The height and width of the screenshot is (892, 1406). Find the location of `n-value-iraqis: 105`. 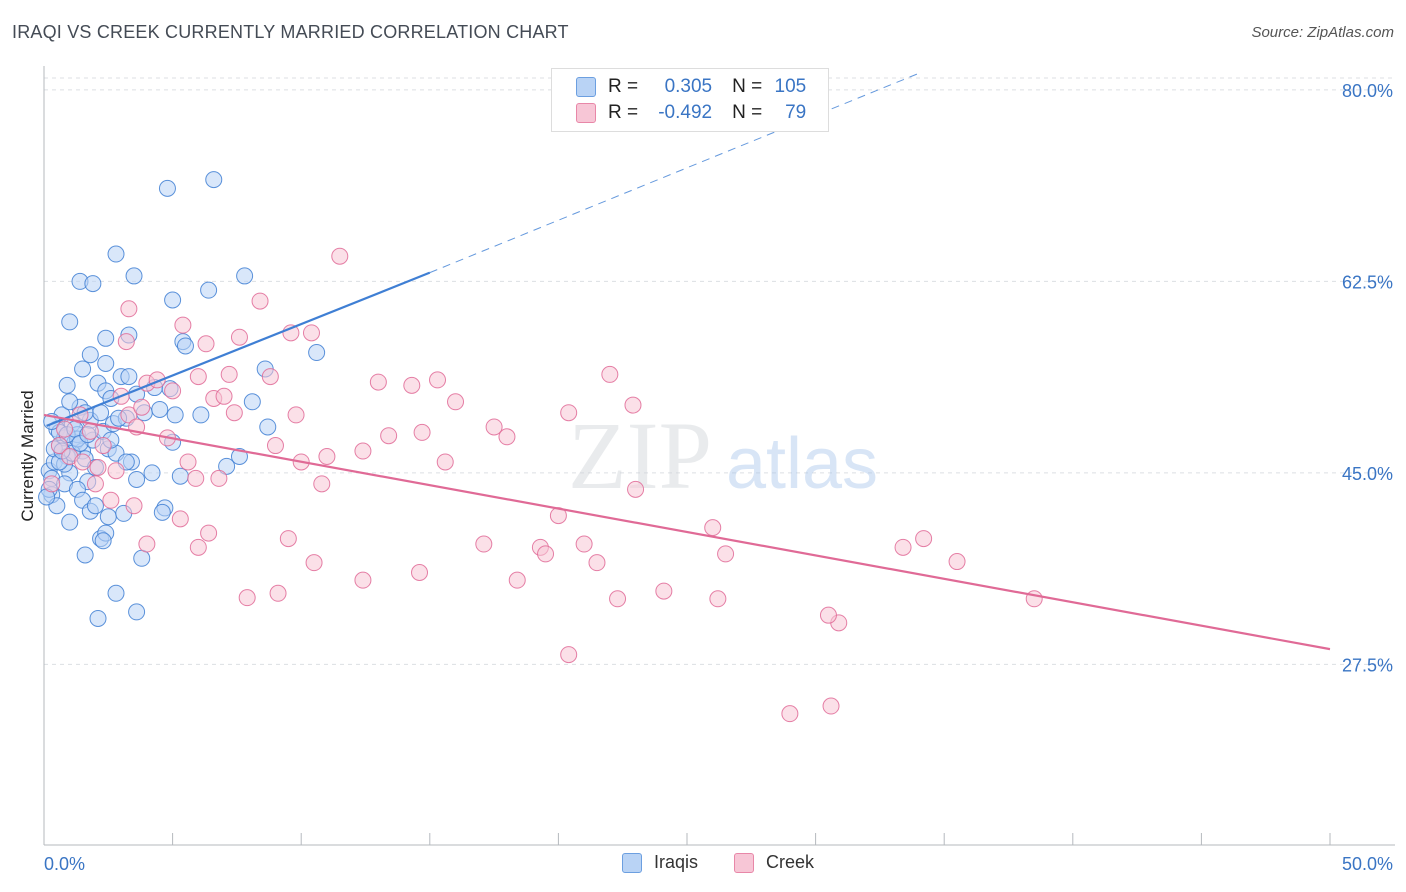

n-value-iraqis: 105 is located at coordinates (790, 86).